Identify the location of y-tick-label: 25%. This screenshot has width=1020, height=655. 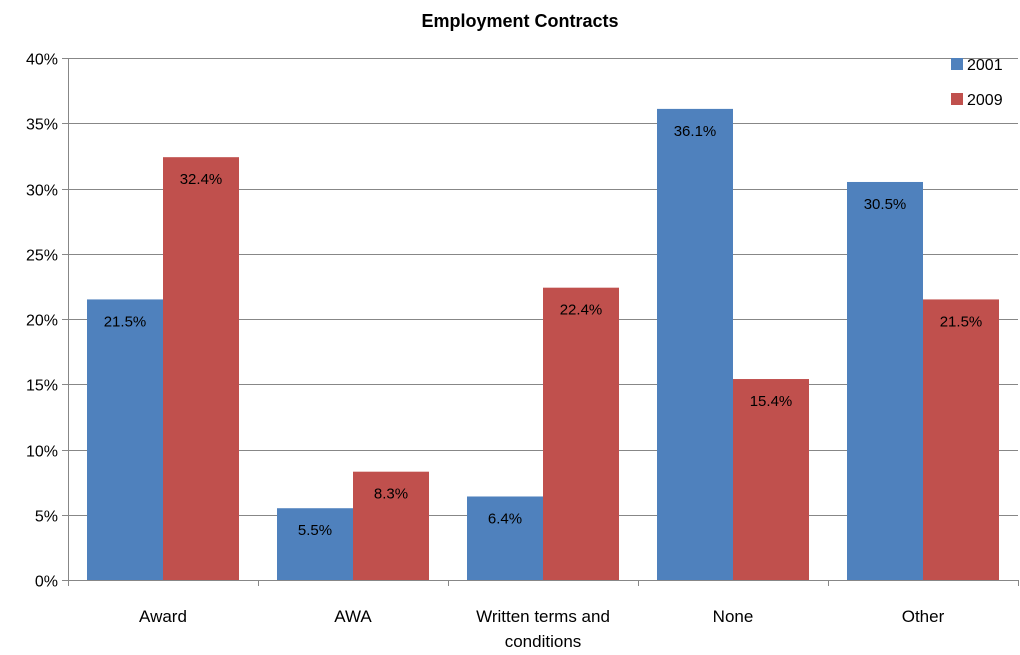
(42, 256).